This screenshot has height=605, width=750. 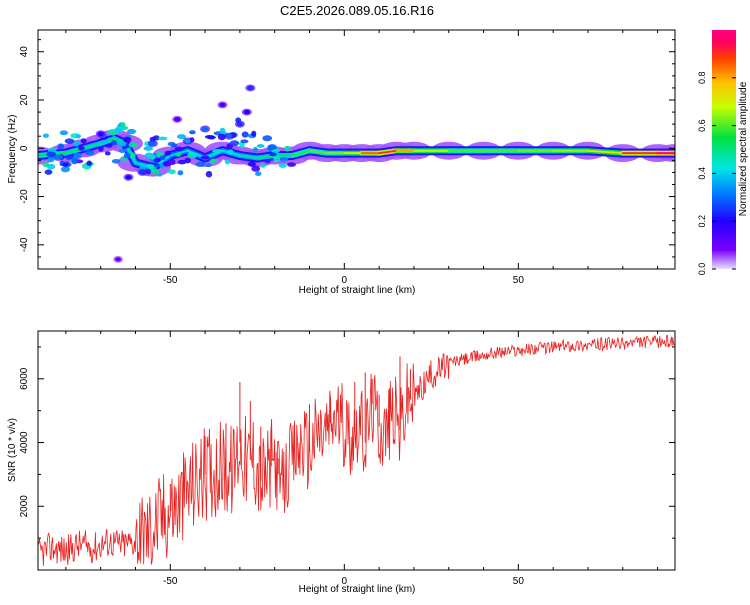 What do you see at coordinates (357, 589) in the screenshot?
I see `snr-x-axis-label: Height of straight line (km)` at bounding box center [357, 589].